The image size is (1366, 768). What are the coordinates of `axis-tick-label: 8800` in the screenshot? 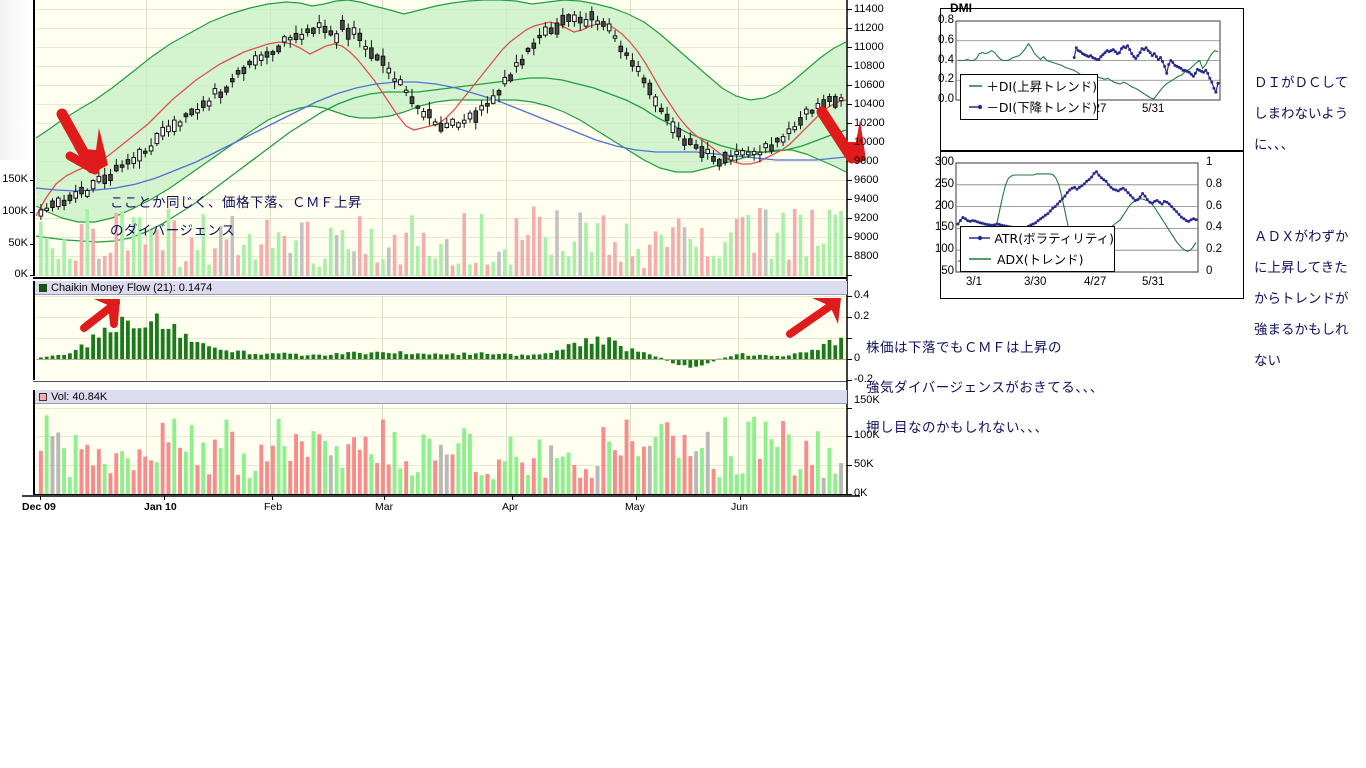 It's located at (866, 255).